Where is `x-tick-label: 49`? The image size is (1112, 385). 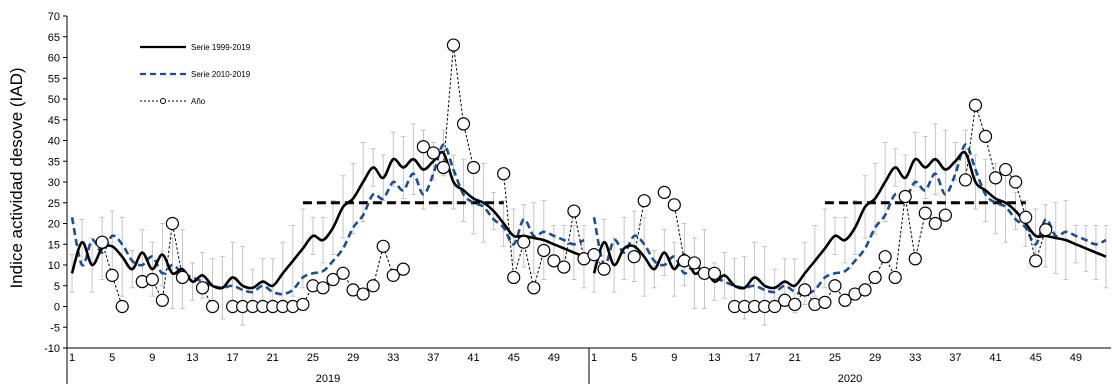
x-tick-label: 49 is located at coordinates (554, 358).